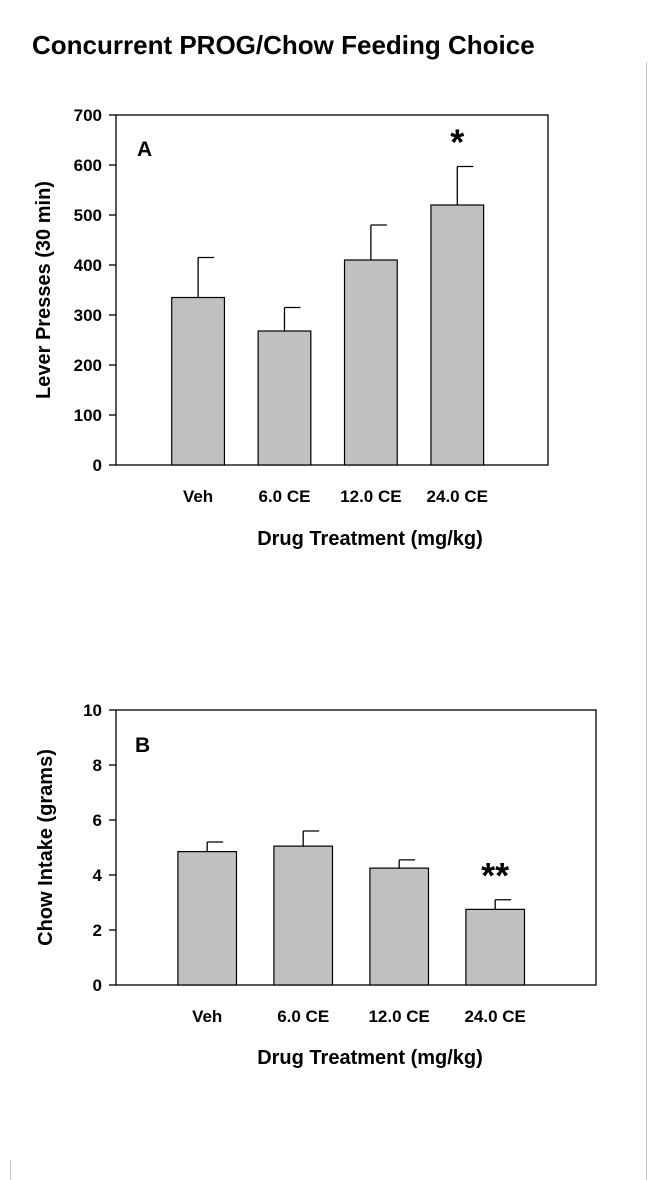 Image resolution: width=651 pixels, height=1180 pixels. Describe the element at coordinates (97, 765) in the screenshot. I see `y-tick-label: 8` at that location.